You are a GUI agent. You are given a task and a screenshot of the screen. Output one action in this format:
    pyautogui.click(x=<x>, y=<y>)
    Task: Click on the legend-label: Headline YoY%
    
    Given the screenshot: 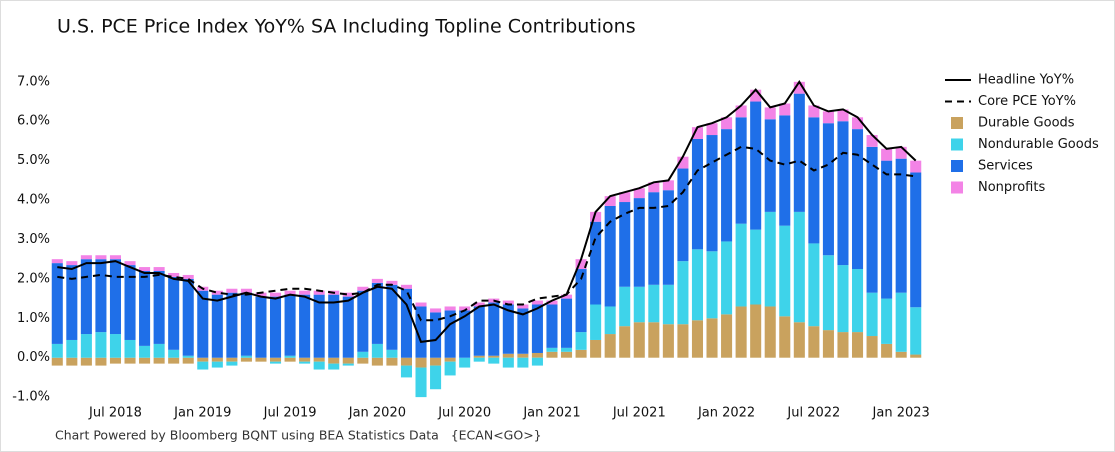 What is the action you would take?
    pyautogui.click(x=1026, y=80)
    